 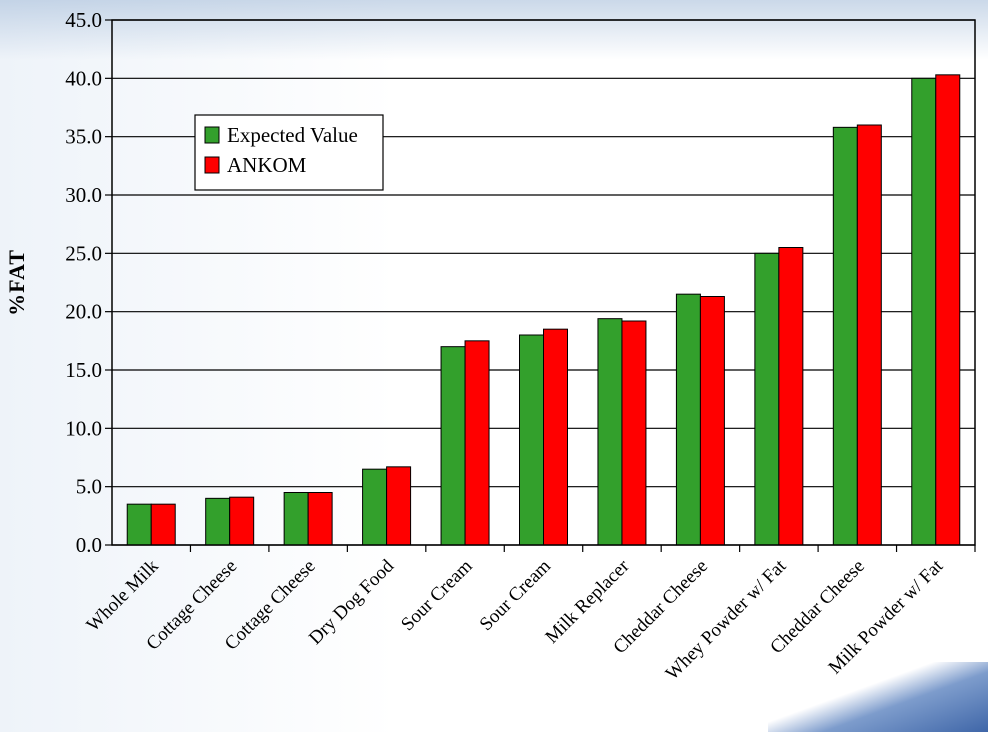 I want to click on y-tick-label: 35.0, so click(x=83, y=137).